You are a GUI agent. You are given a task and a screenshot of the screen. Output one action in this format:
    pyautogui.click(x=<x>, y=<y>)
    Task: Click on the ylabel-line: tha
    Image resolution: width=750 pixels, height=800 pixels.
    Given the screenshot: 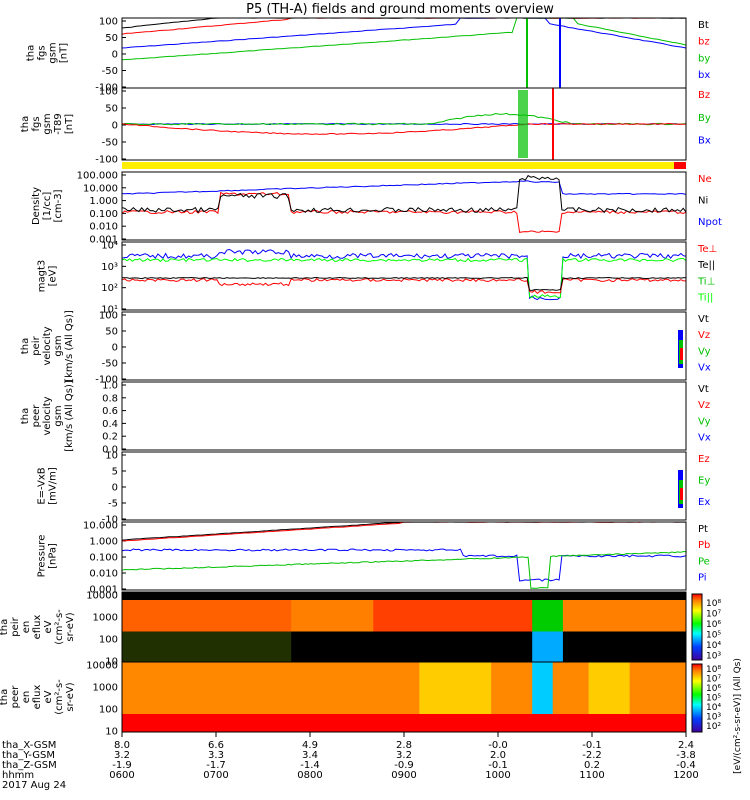 What is the action you would take?
    pyautogui.click(x=31, y=53)
    